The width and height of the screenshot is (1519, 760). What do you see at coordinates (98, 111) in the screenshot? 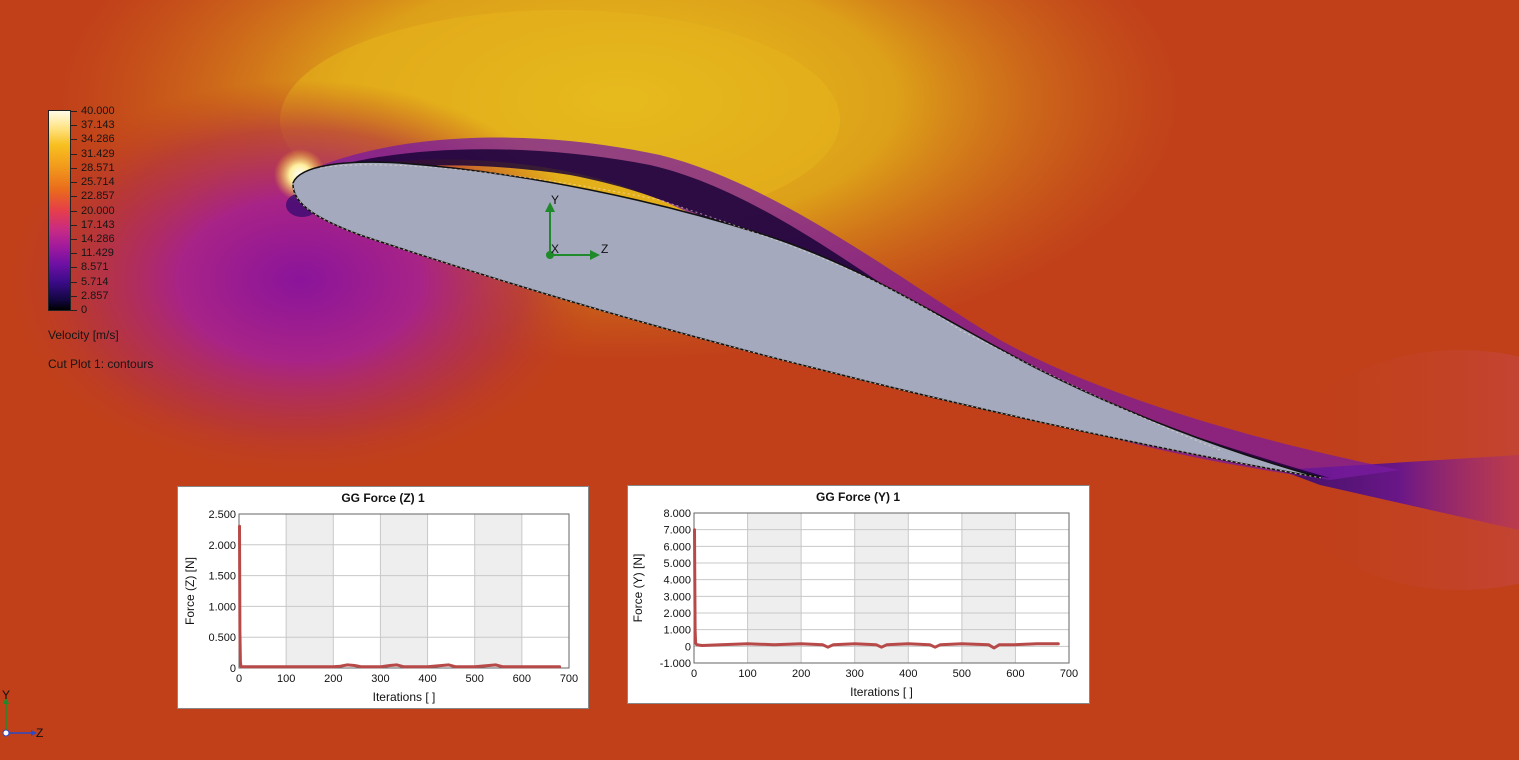
I see `legend-tick-label: 40.000` at bounding box center [98, 111].